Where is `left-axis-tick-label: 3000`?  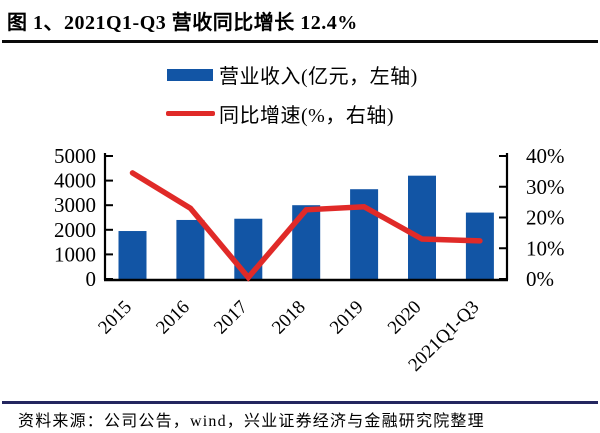
left-axis-tick-label: 3000 is located at coordinates (75, 205).